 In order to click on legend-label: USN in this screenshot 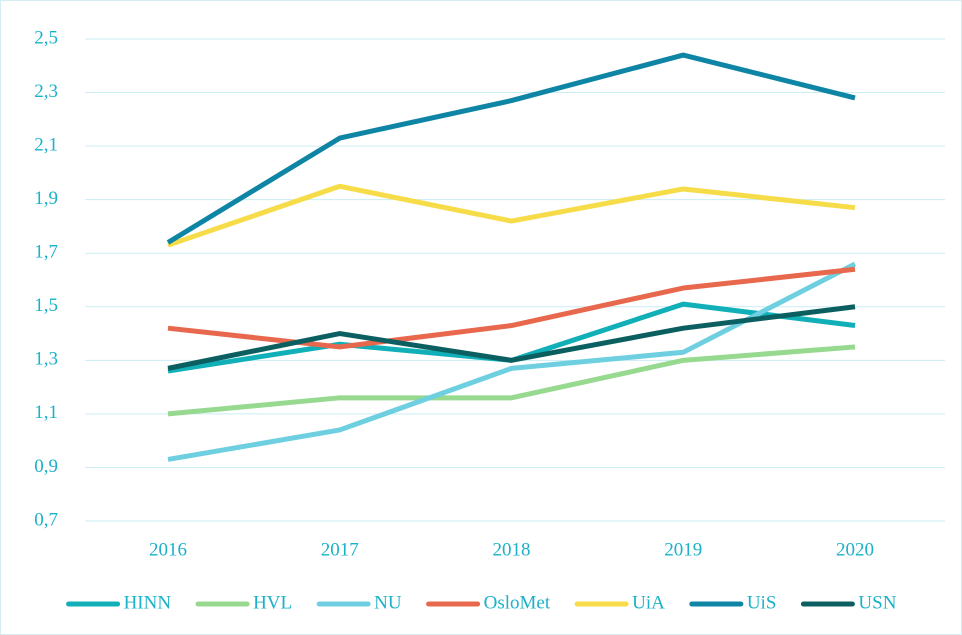, I will do `click(877, 602)`.